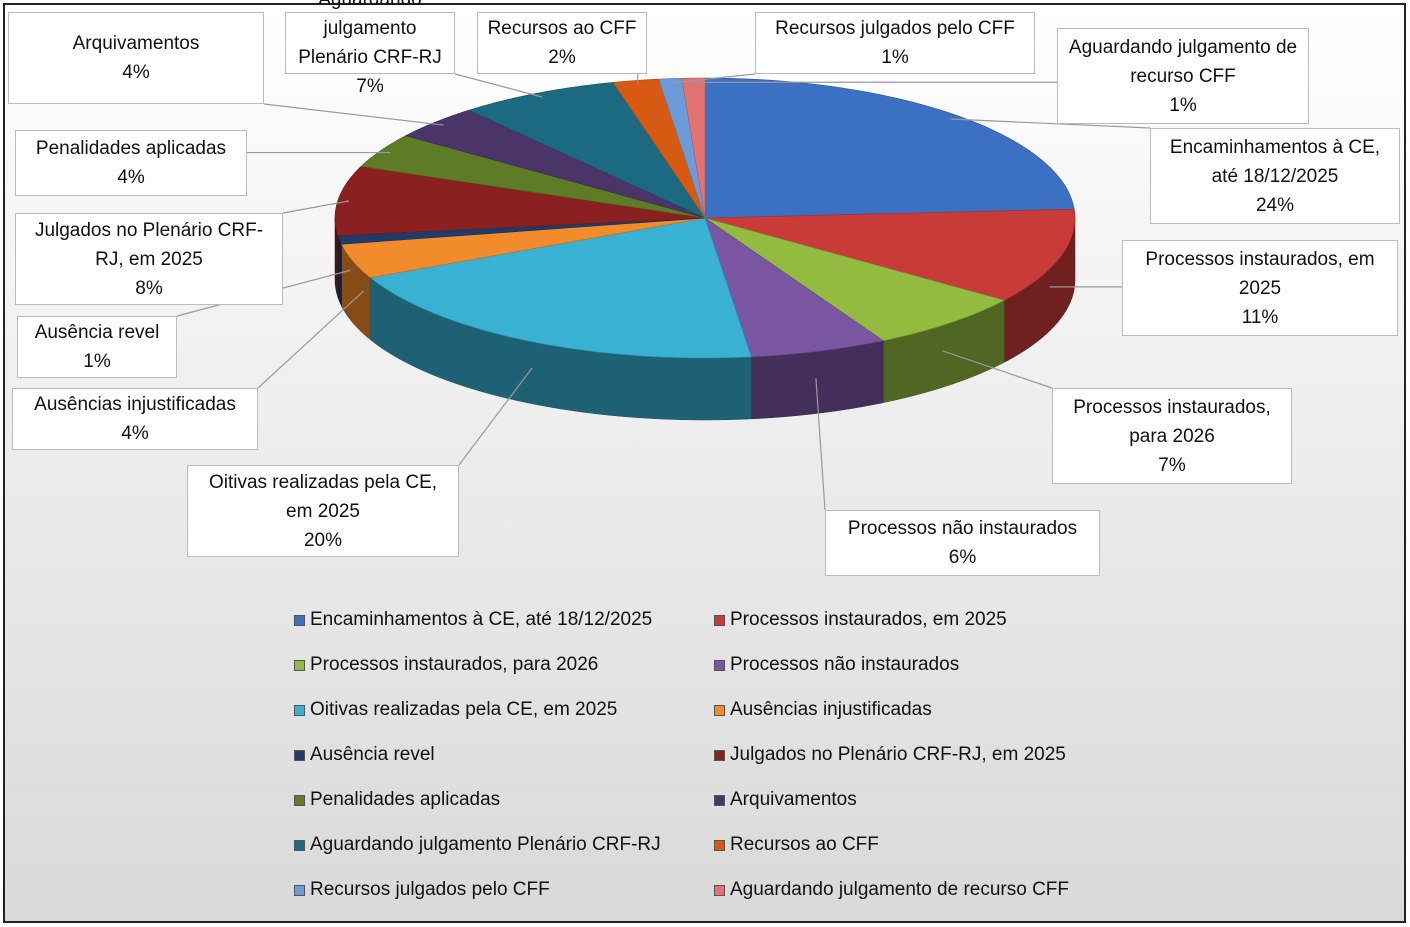 The height and width of the screenshot is (927, 1410). I want to click on data-label: Processos instaurados, em 2025 11%, so click(1260, 288).